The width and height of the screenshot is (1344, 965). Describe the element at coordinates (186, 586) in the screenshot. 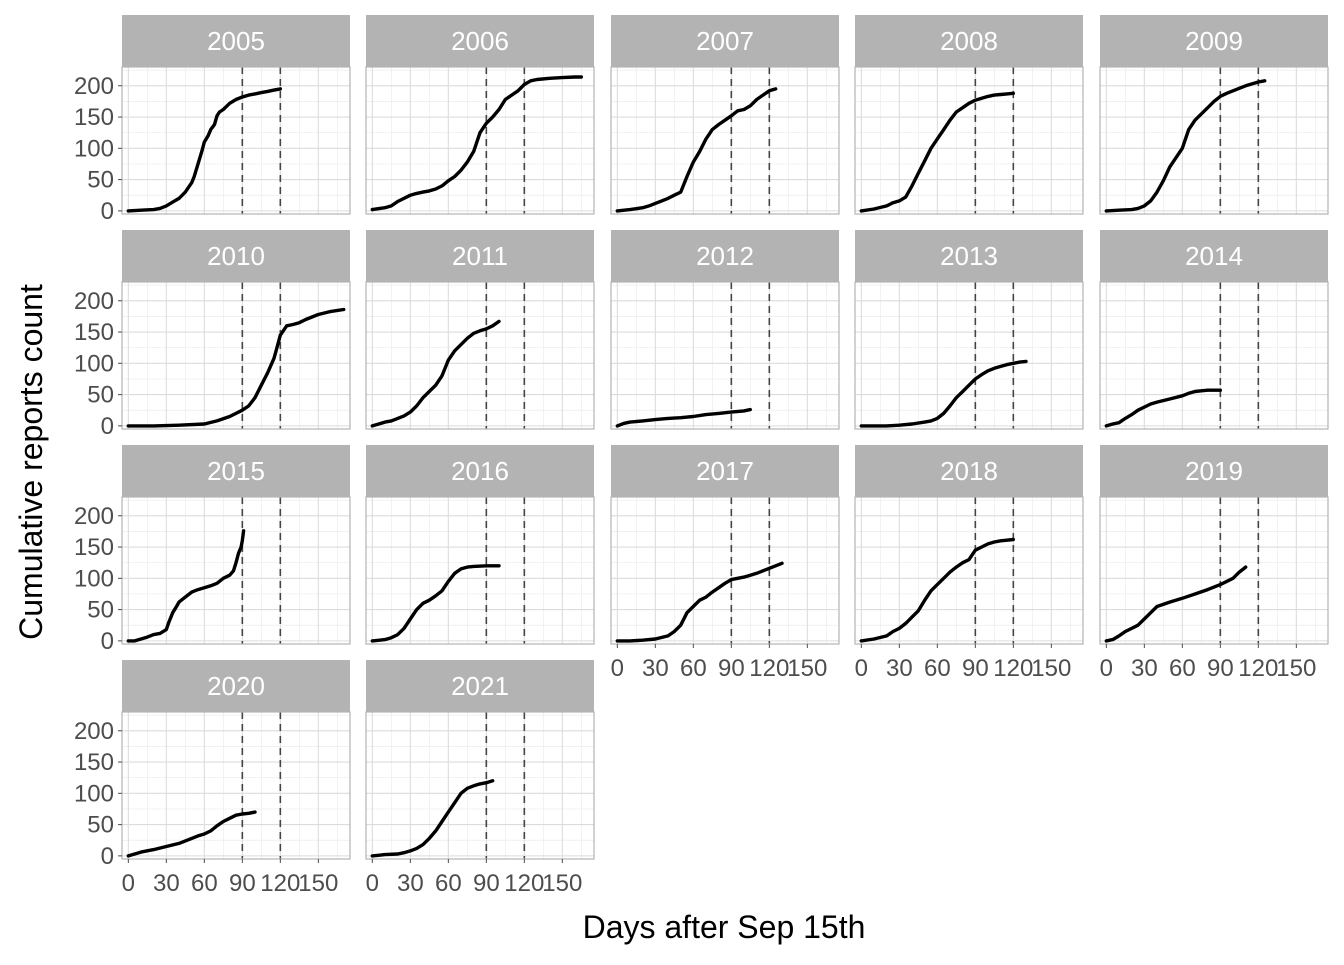

I see `series-line-2015` at that location.